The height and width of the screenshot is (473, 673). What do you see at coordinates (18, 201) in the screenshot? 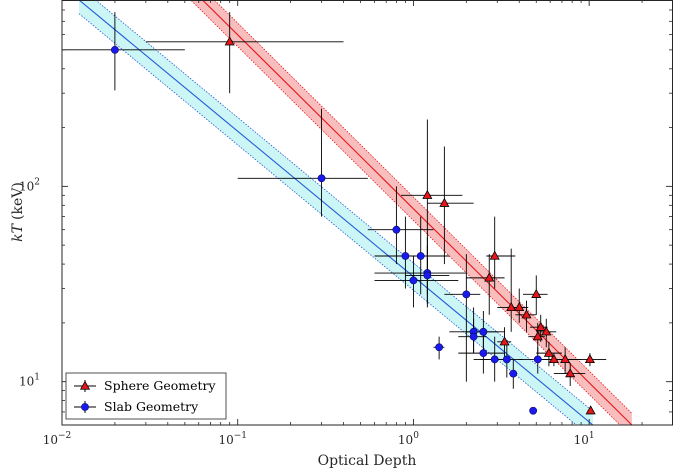
I see `y-axis-title-unit: (keV)` at bounding box center [18, 201].